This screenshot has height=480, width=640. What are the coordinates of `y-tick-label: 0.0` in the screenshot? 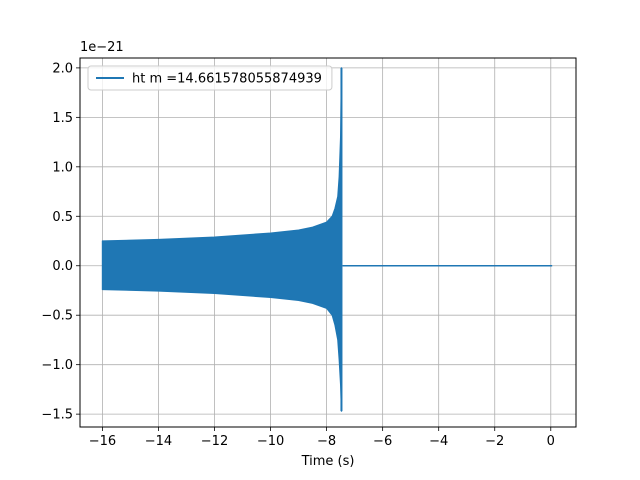 It's located at (62, 266).